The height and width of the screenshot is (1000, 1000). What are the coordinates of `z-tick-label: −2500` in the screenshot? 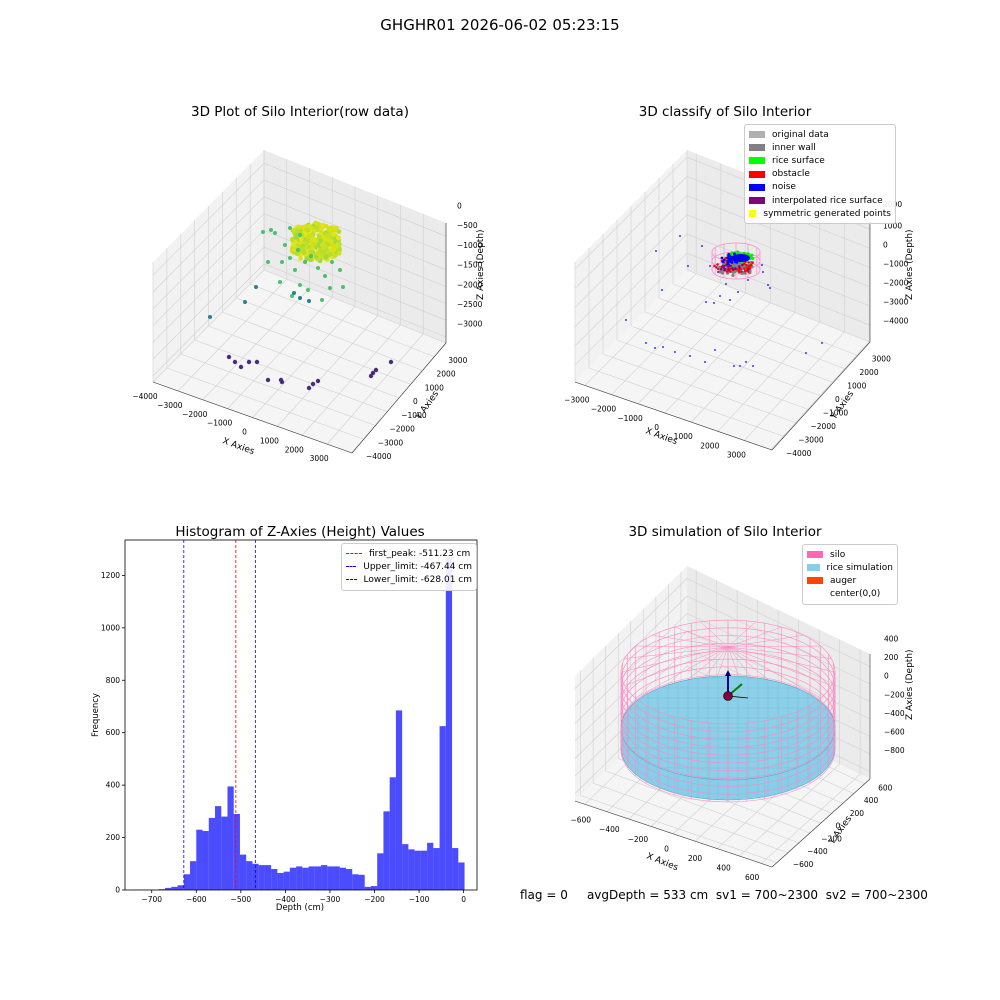 It's located at (470, 304).